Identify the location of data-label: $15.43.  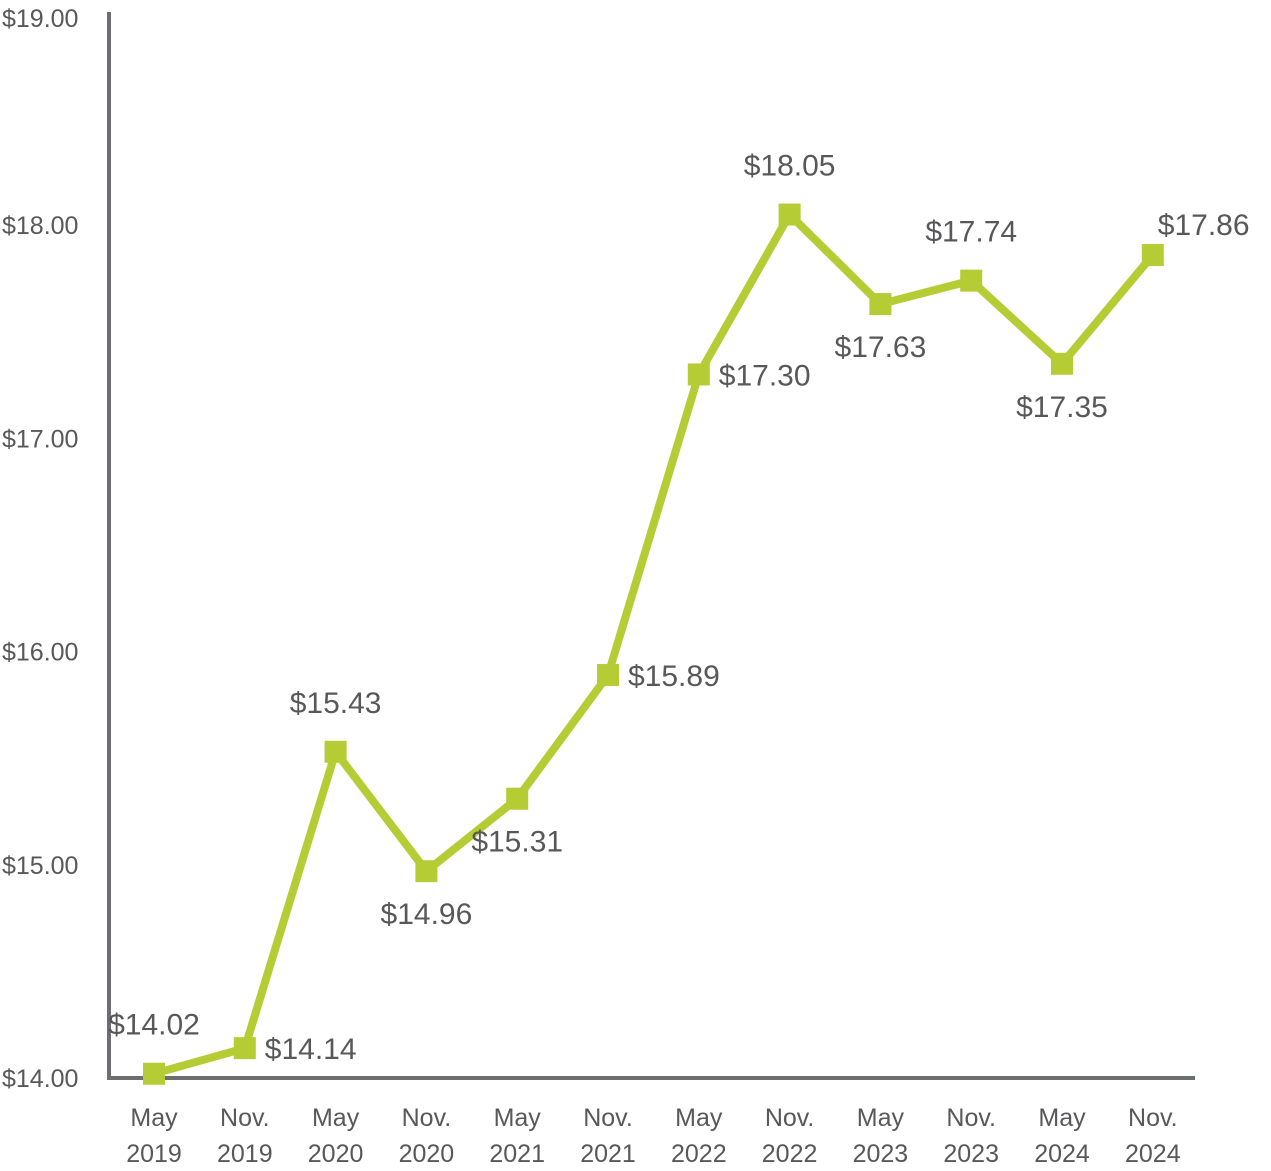
(336, 703).